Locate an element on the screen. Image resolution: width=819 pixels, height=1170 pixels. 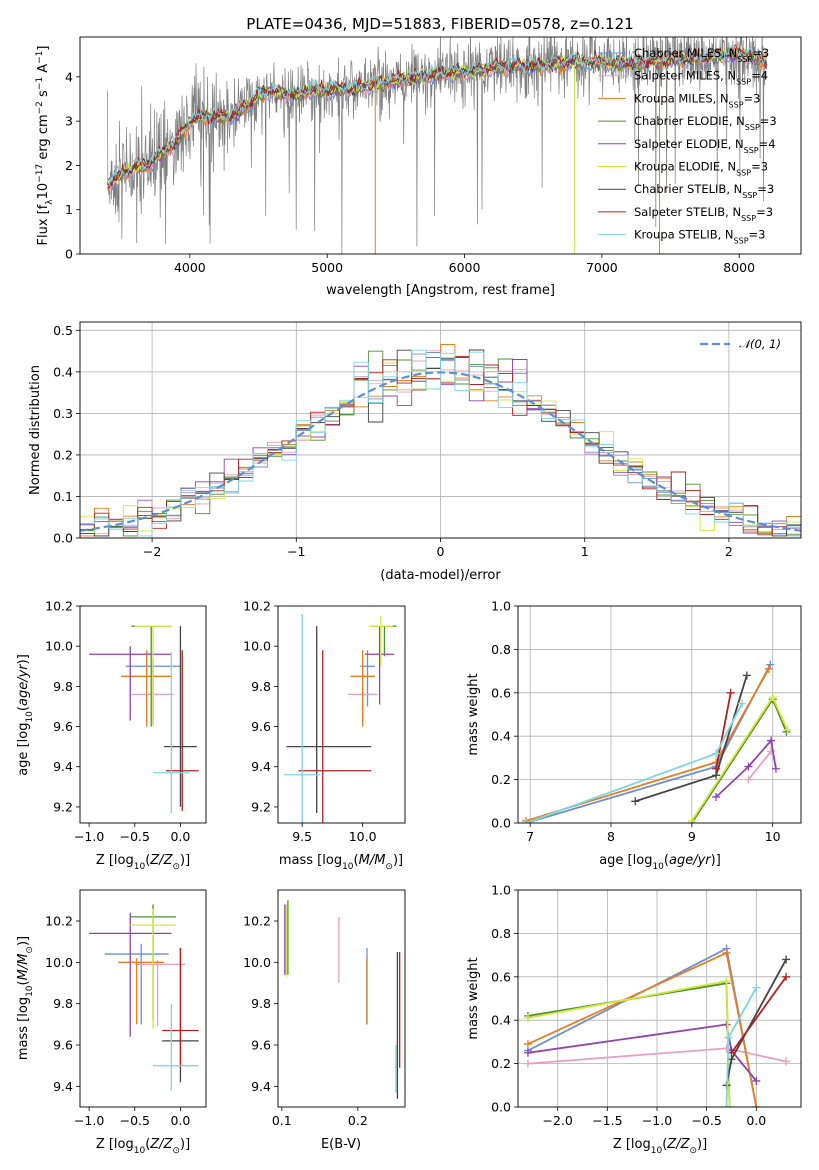
x-tick-label: 5000 is located at coordinates (327, 267).